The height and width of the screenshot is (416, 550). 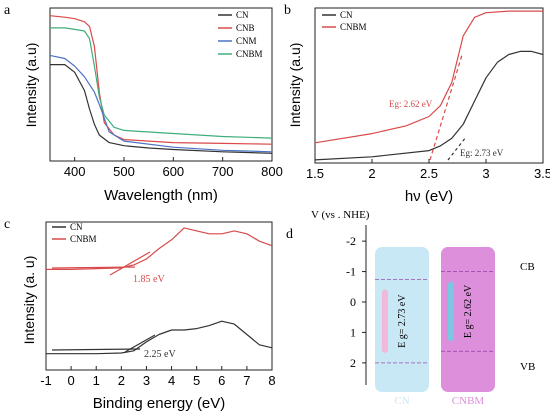 I want to click on panel-b-xlabel: hν (eV), so click(x=429, y=196).